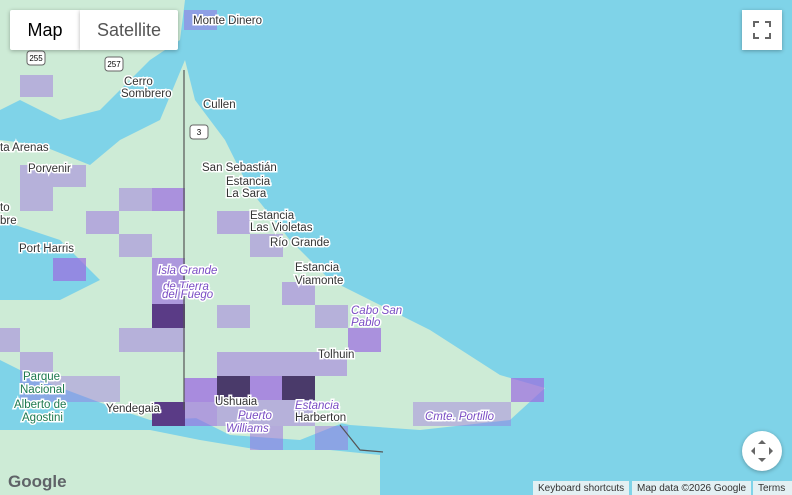  What do you see at coordinates (138, 82) in the screenshot?
I see `place-label: Cerro` at bounding box center [138, 82].